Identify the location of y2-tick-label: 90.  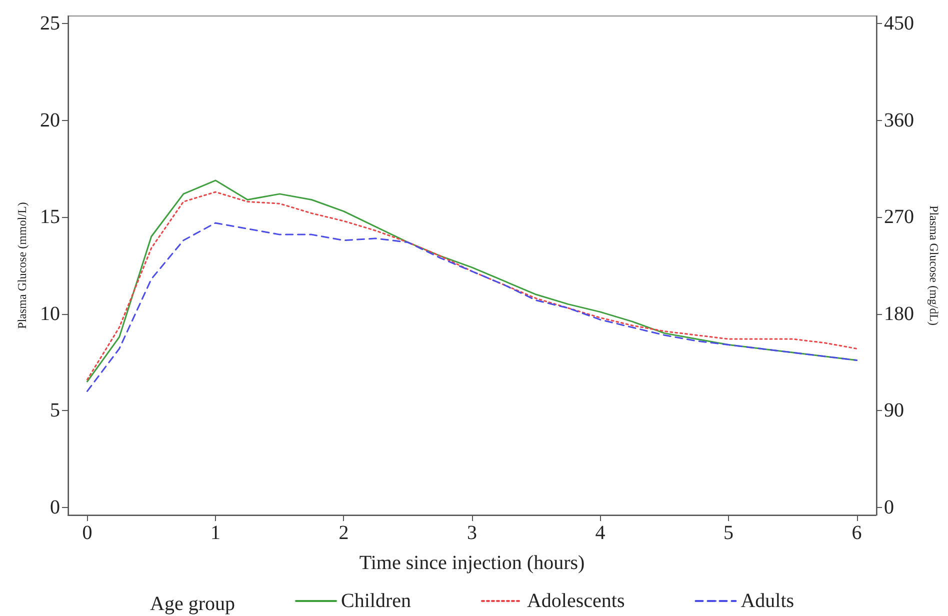
(894, 411).